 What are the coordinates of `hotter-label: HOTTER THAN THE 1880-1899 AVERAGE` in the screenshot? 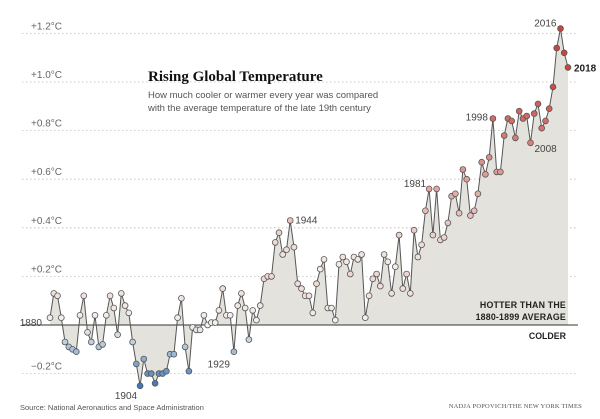 It's located at (521, 311).